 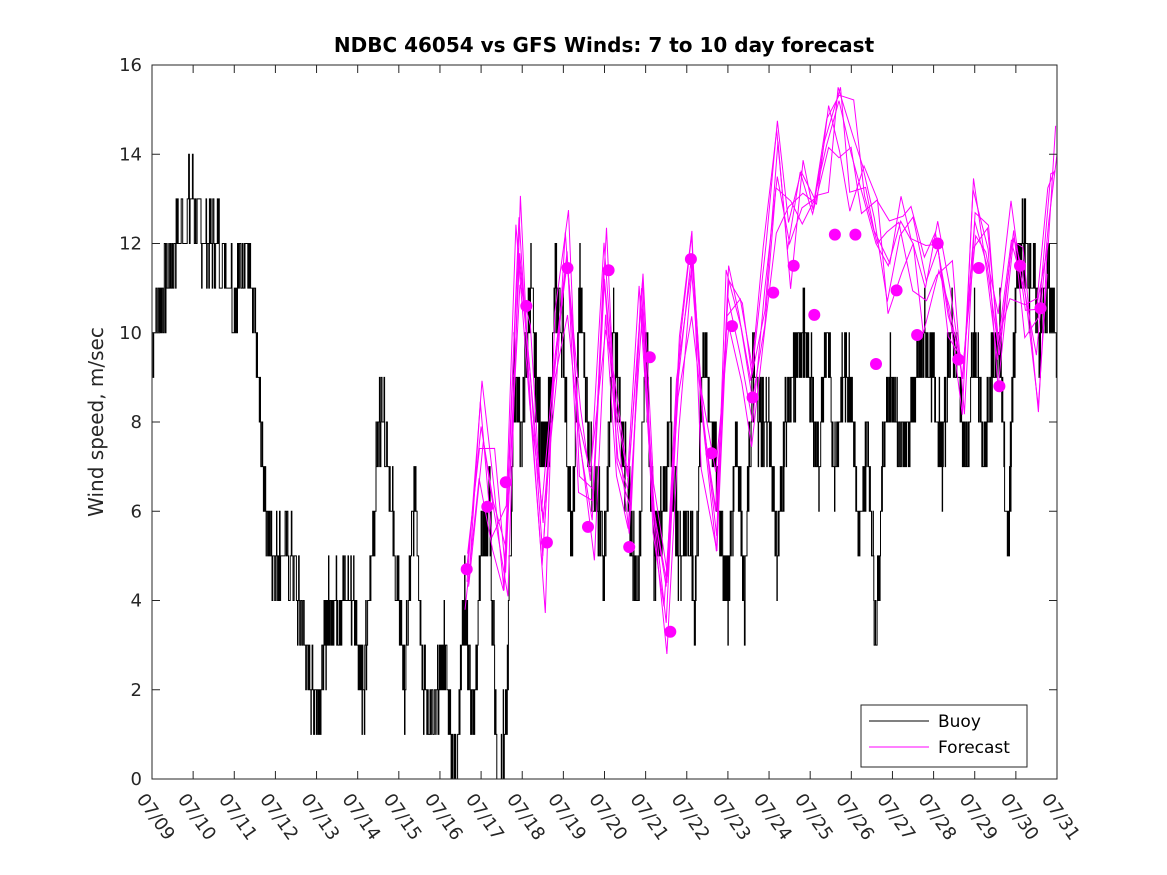 What do you see at coordinates (130, 333) in the screenshot?
I see `y-tick-label: 10` at bounding box center [130, 333].